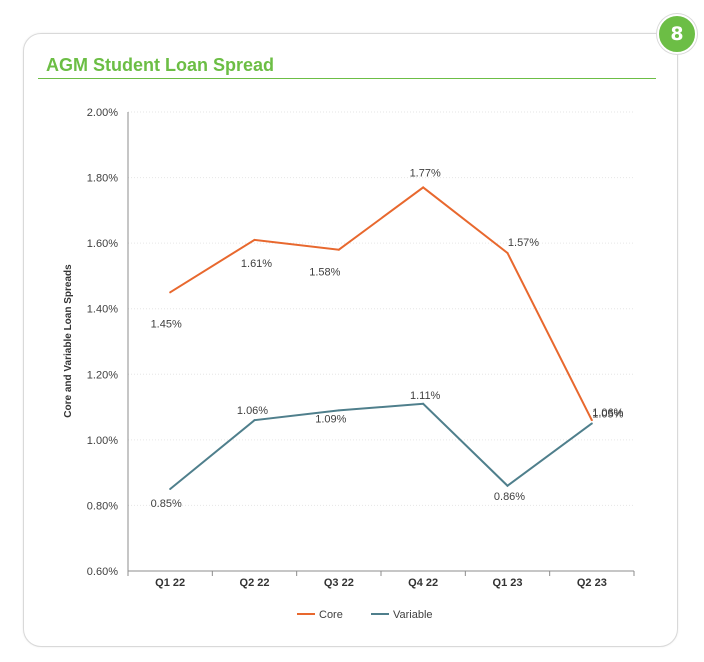  I want to click on data-label-core: 1.45%, so click(166, 324).